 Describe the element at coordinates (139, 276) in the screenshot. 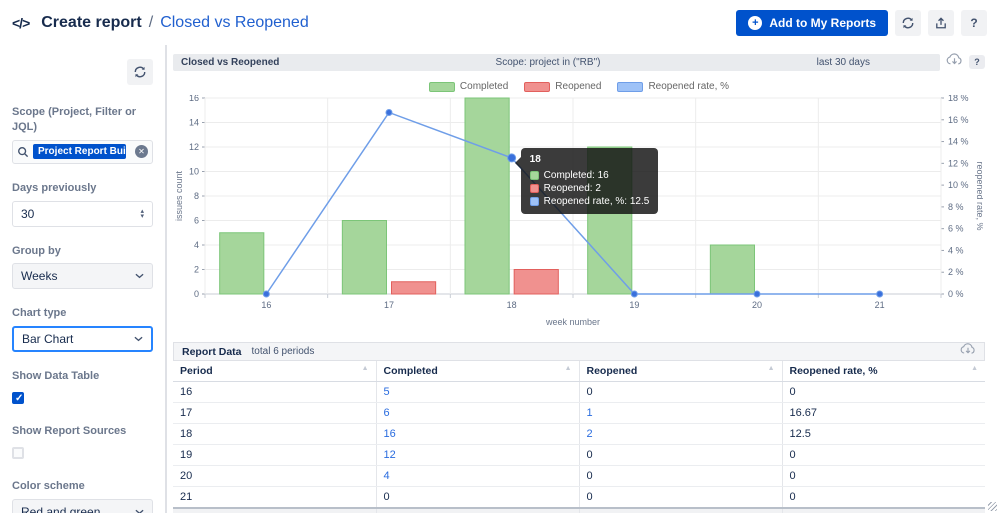

I see `chevron-down-icon` at that location.